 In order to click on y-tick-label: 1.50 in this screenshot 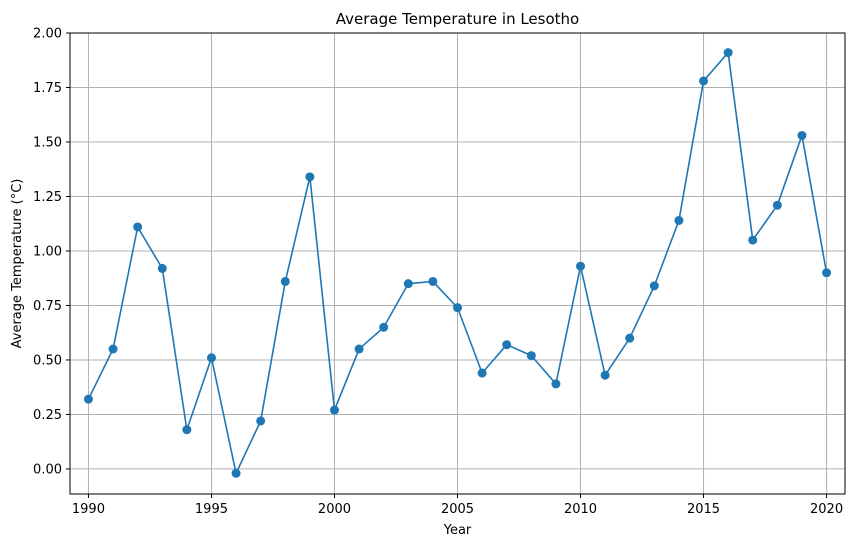, I will do `click(47, 142)`.